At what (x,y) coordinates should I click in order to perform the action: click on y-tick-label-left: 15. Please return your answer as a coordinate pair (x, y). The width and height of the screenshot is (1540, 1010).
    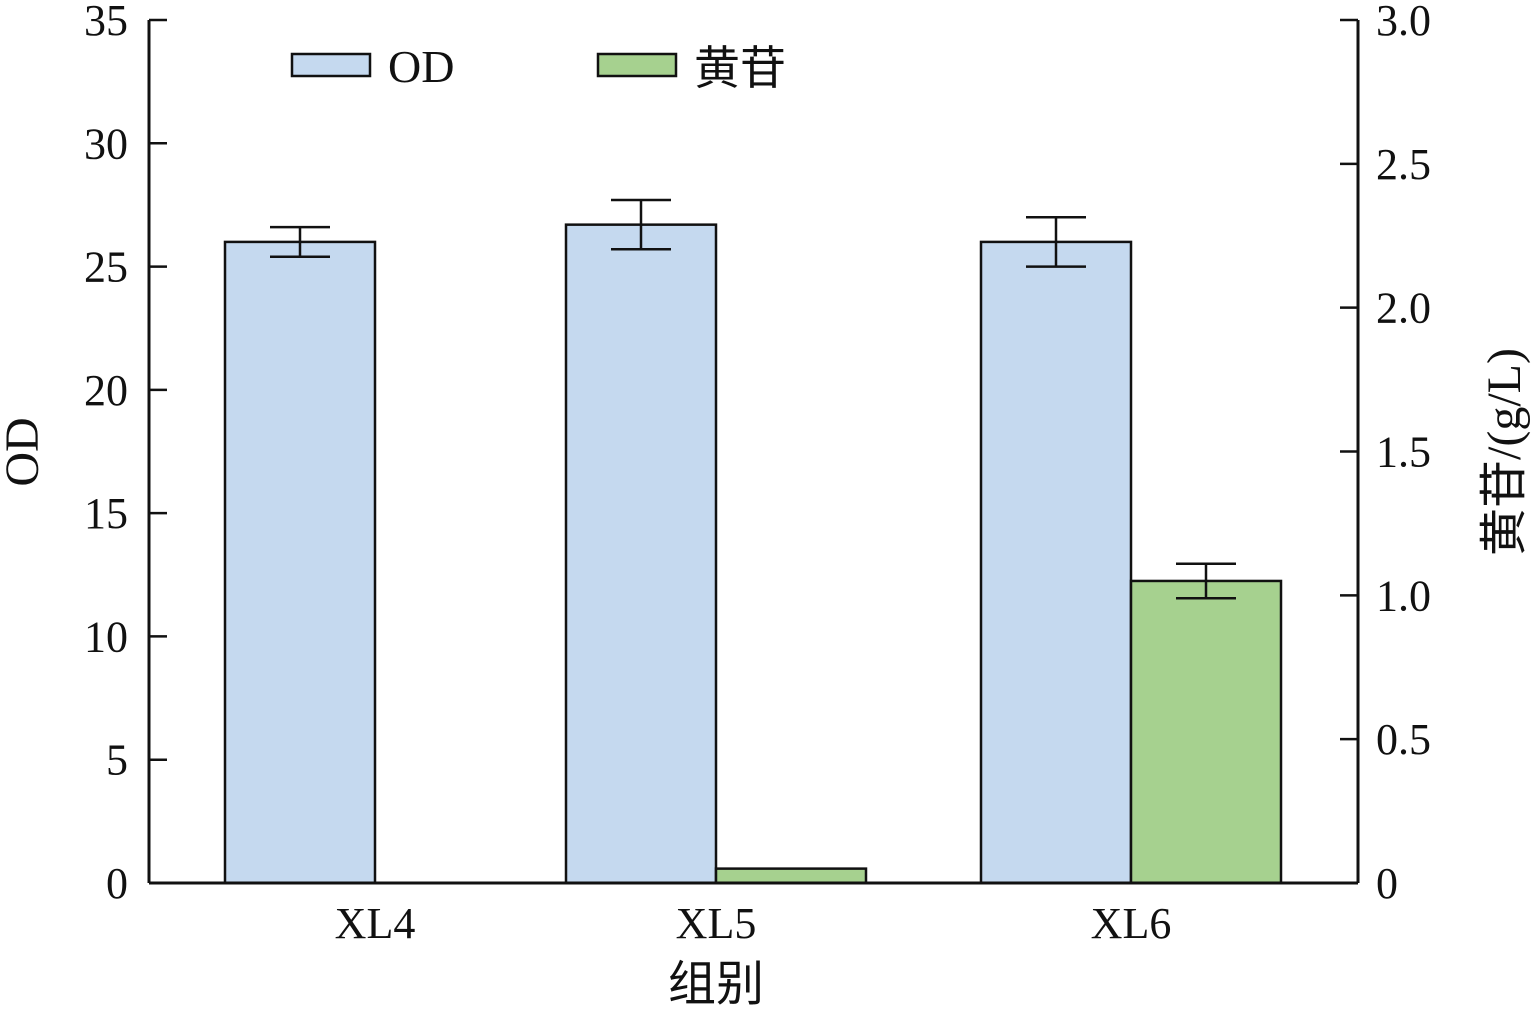
    Looking at the image, I should click on (106, 513).